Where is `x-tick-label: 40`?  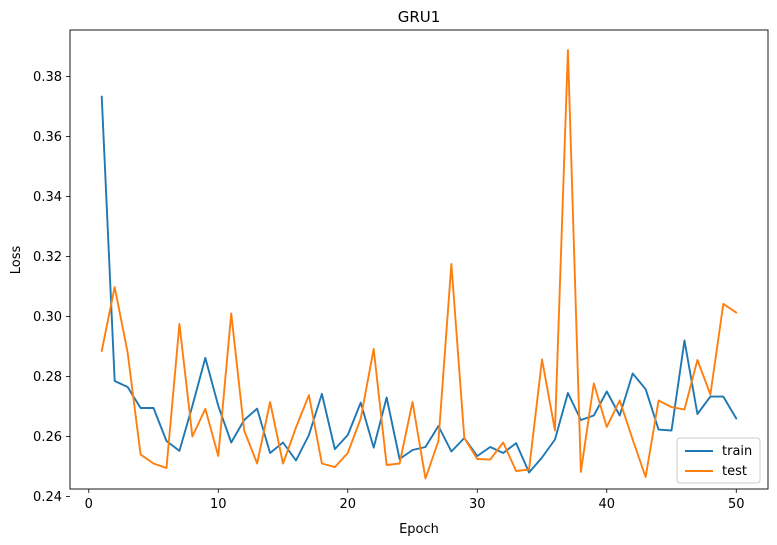 x-tick-label: 40 is located at coordinates (607, 504).